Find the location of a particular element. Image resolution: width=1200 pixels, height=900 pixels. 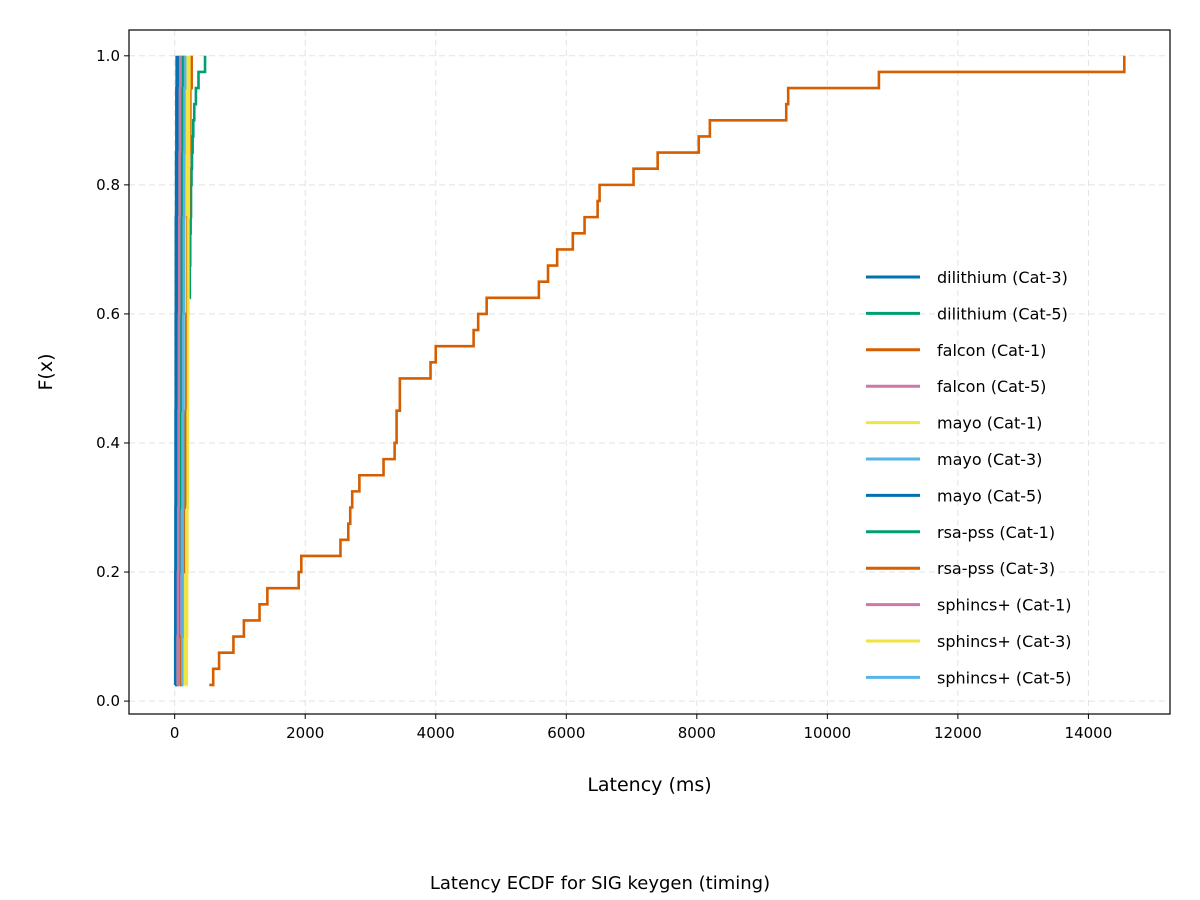

x-tick-label: 14000 is located at coordinates (1089, 733).